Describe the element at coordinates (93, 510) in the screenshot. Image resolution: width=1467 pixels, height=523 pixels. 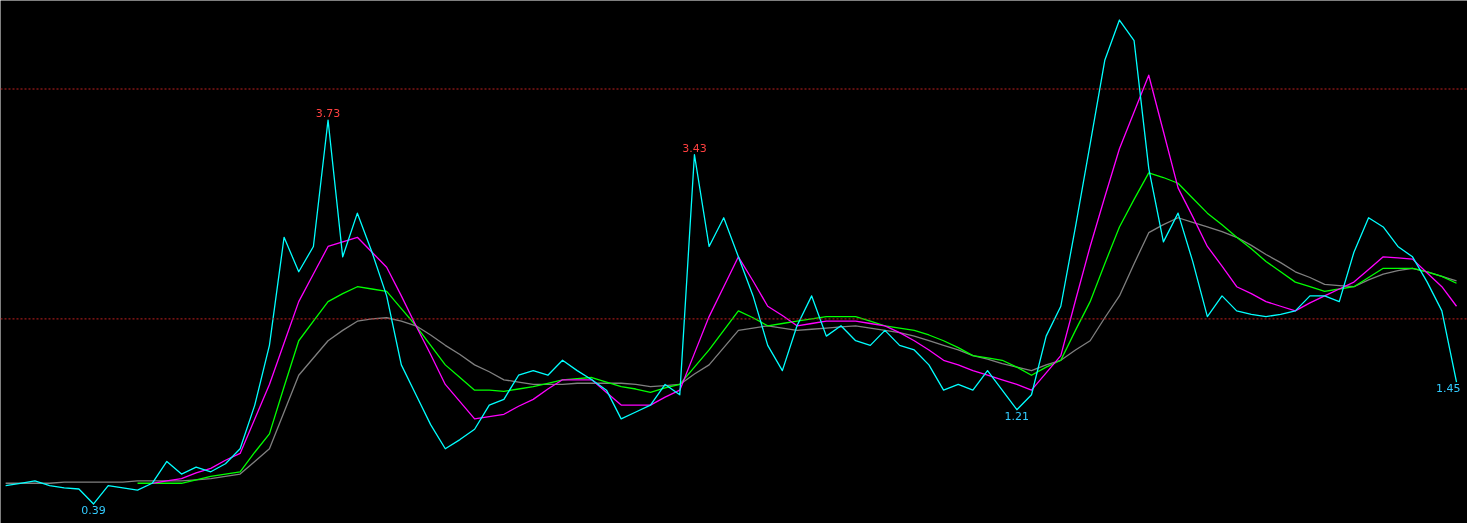
I see `data-label: 0.39` at that location.